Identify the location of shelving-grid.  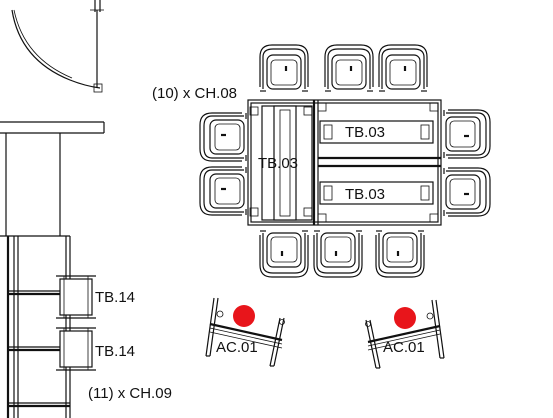
(35, 326).